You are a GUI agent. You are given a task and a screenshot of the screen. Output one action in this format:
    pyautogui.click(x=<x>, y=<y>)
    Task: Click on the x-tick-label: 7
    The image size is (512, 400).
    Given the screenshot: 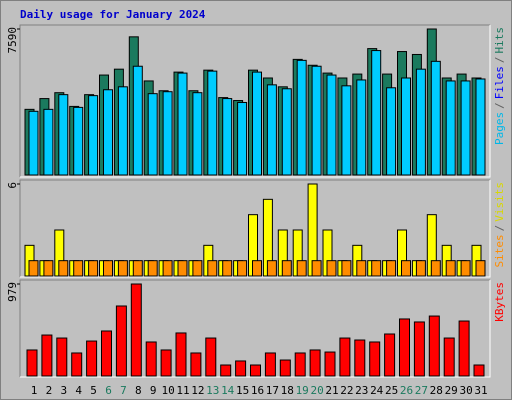 What is the action you would take?
    pyautogui.click(x=123, y=390)
    